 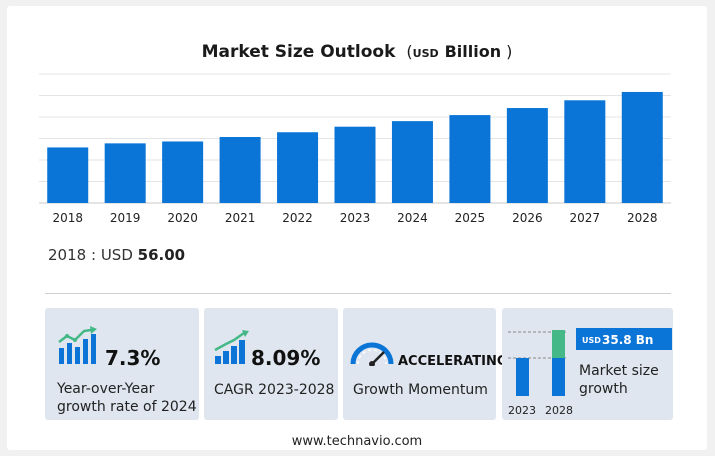 I want to click on divider, so click(x=358, y=293).